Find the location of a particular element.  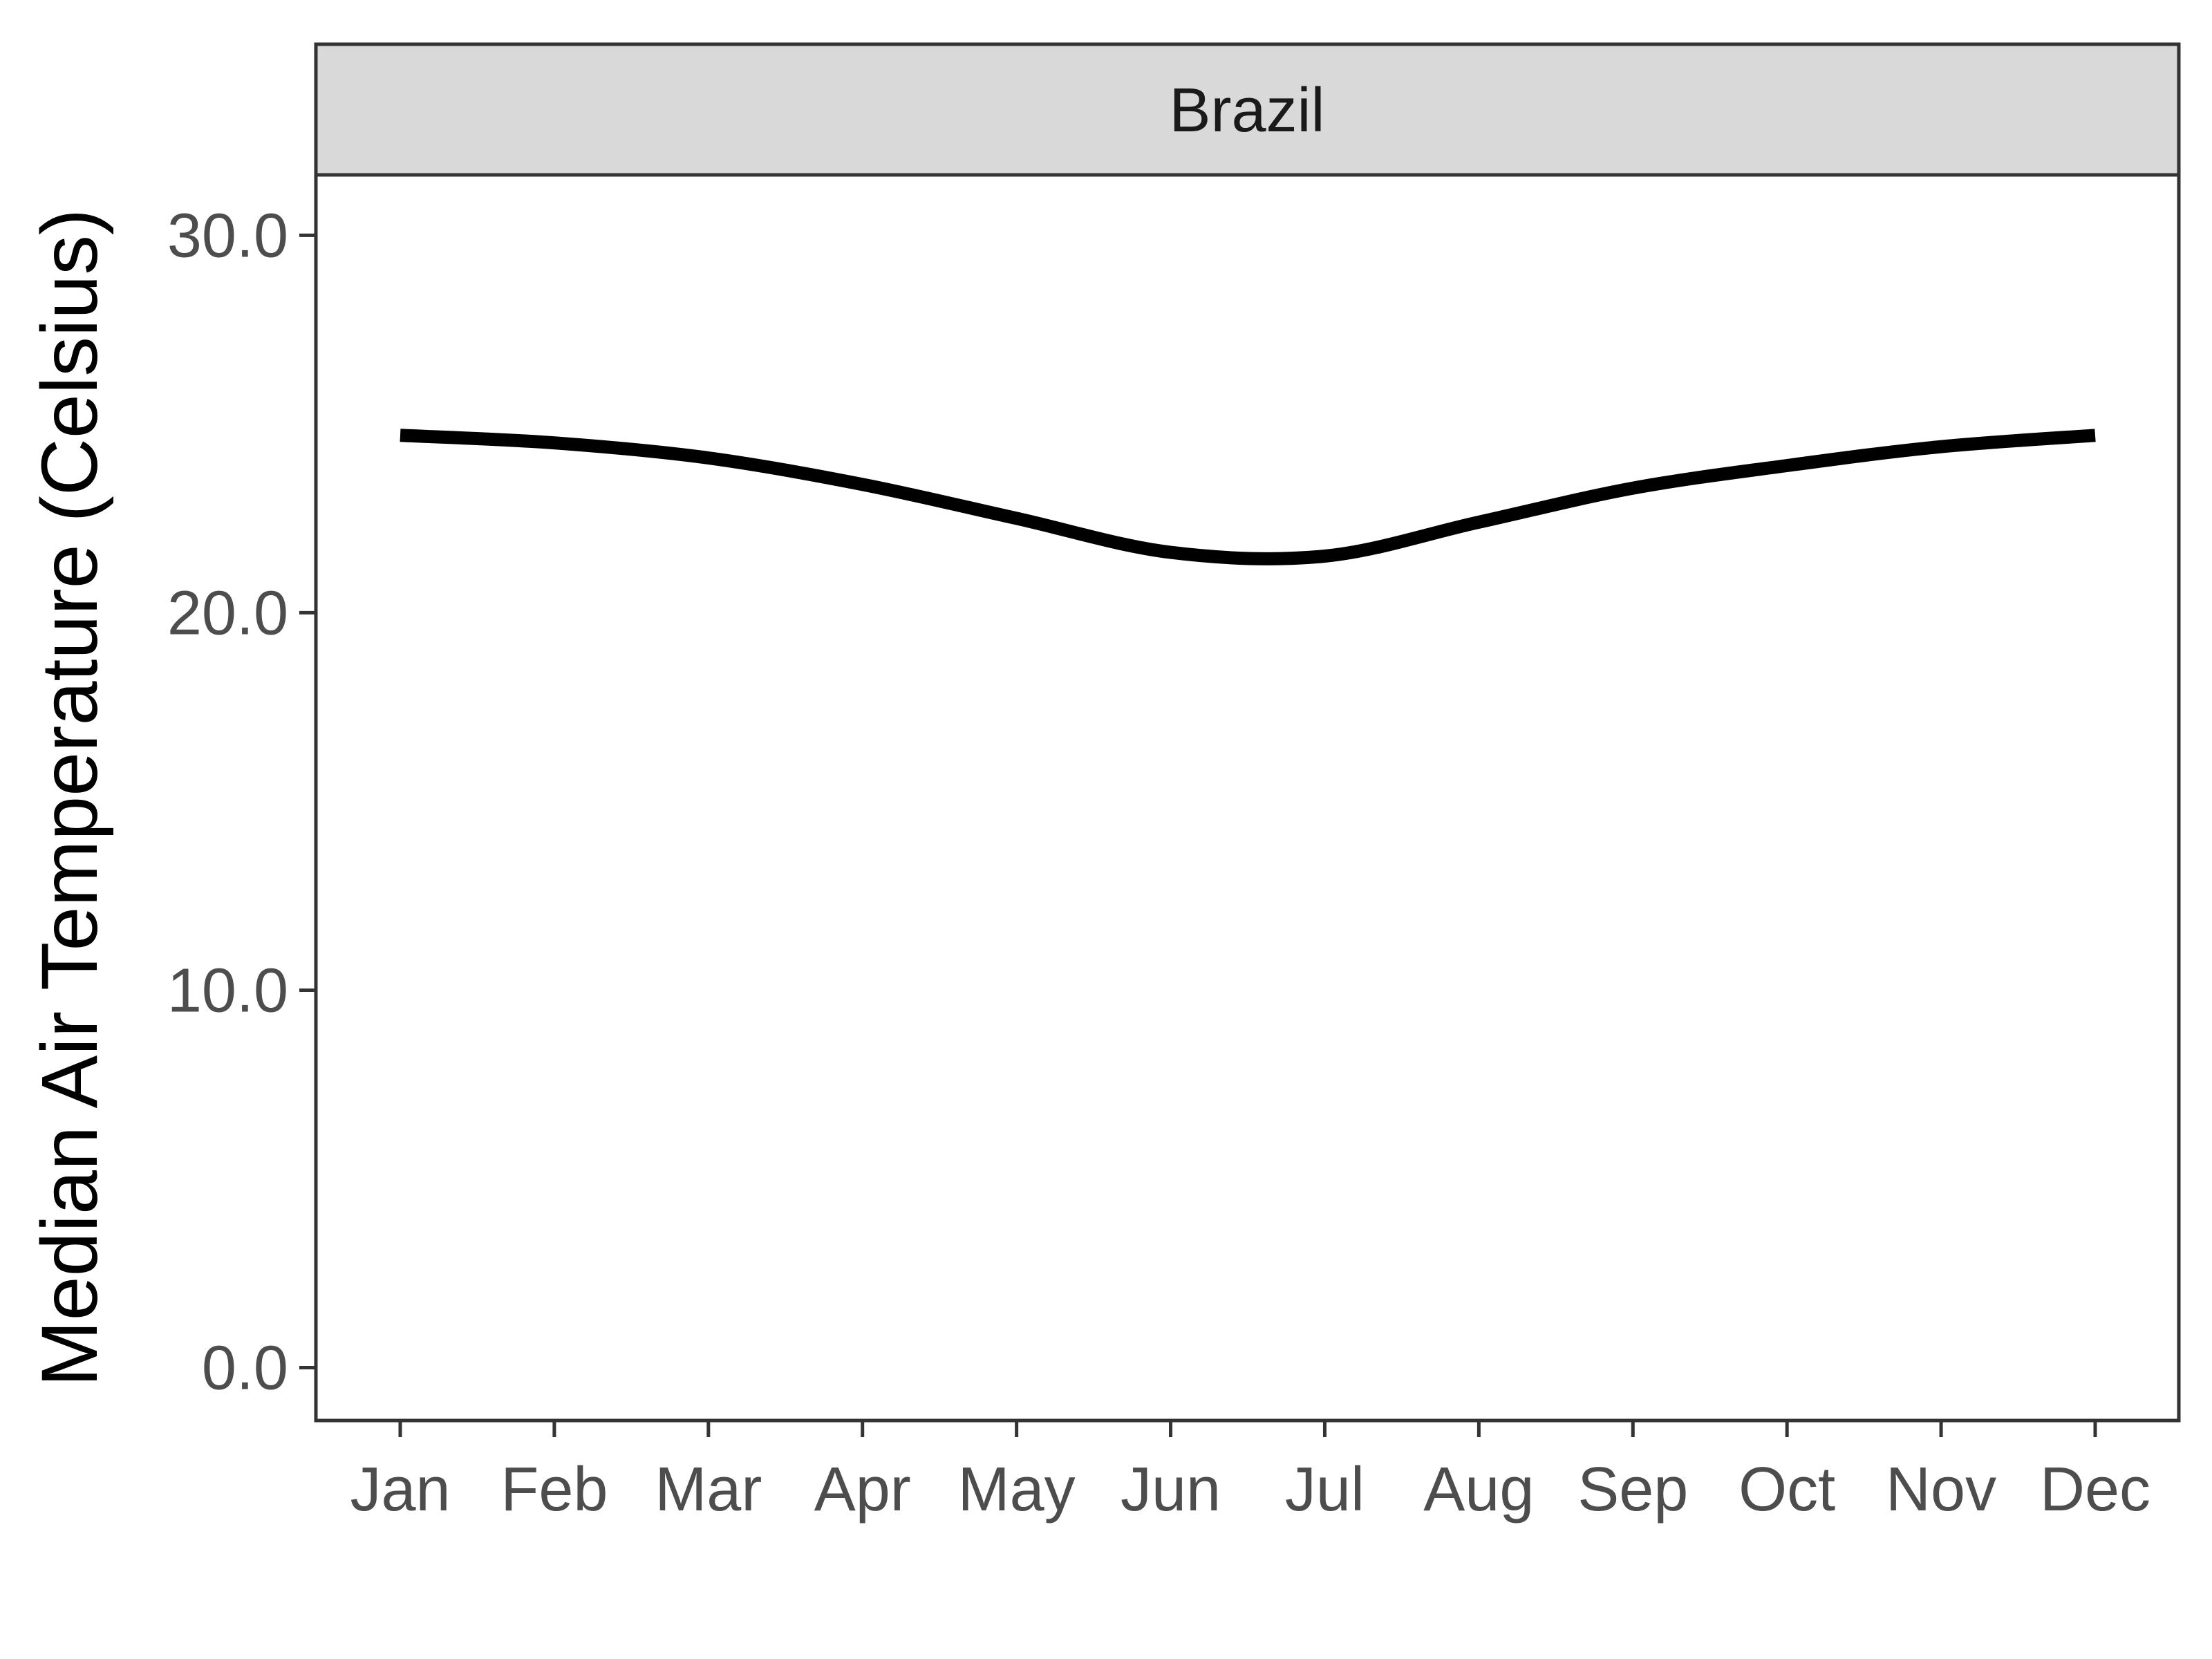

x-tick-label: Aug is located at coordinates (1479, 1489).